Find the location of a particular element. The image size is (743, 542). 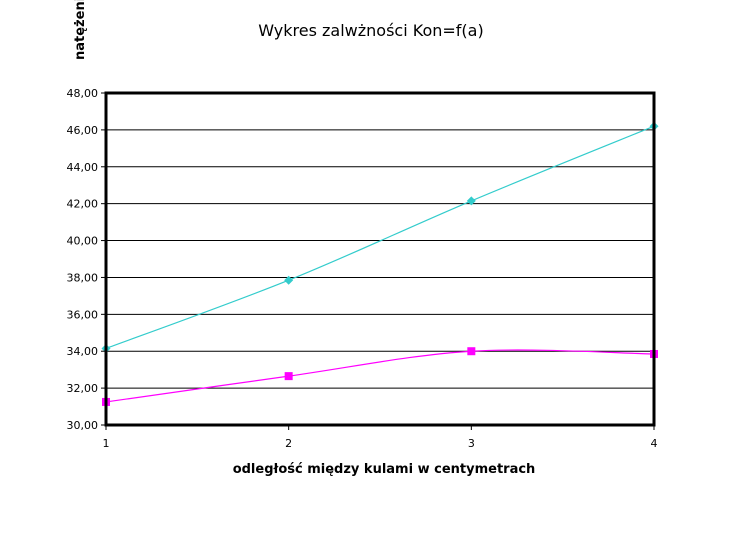

y-tick-label: 32,00 is located at coordinates (83, 388).